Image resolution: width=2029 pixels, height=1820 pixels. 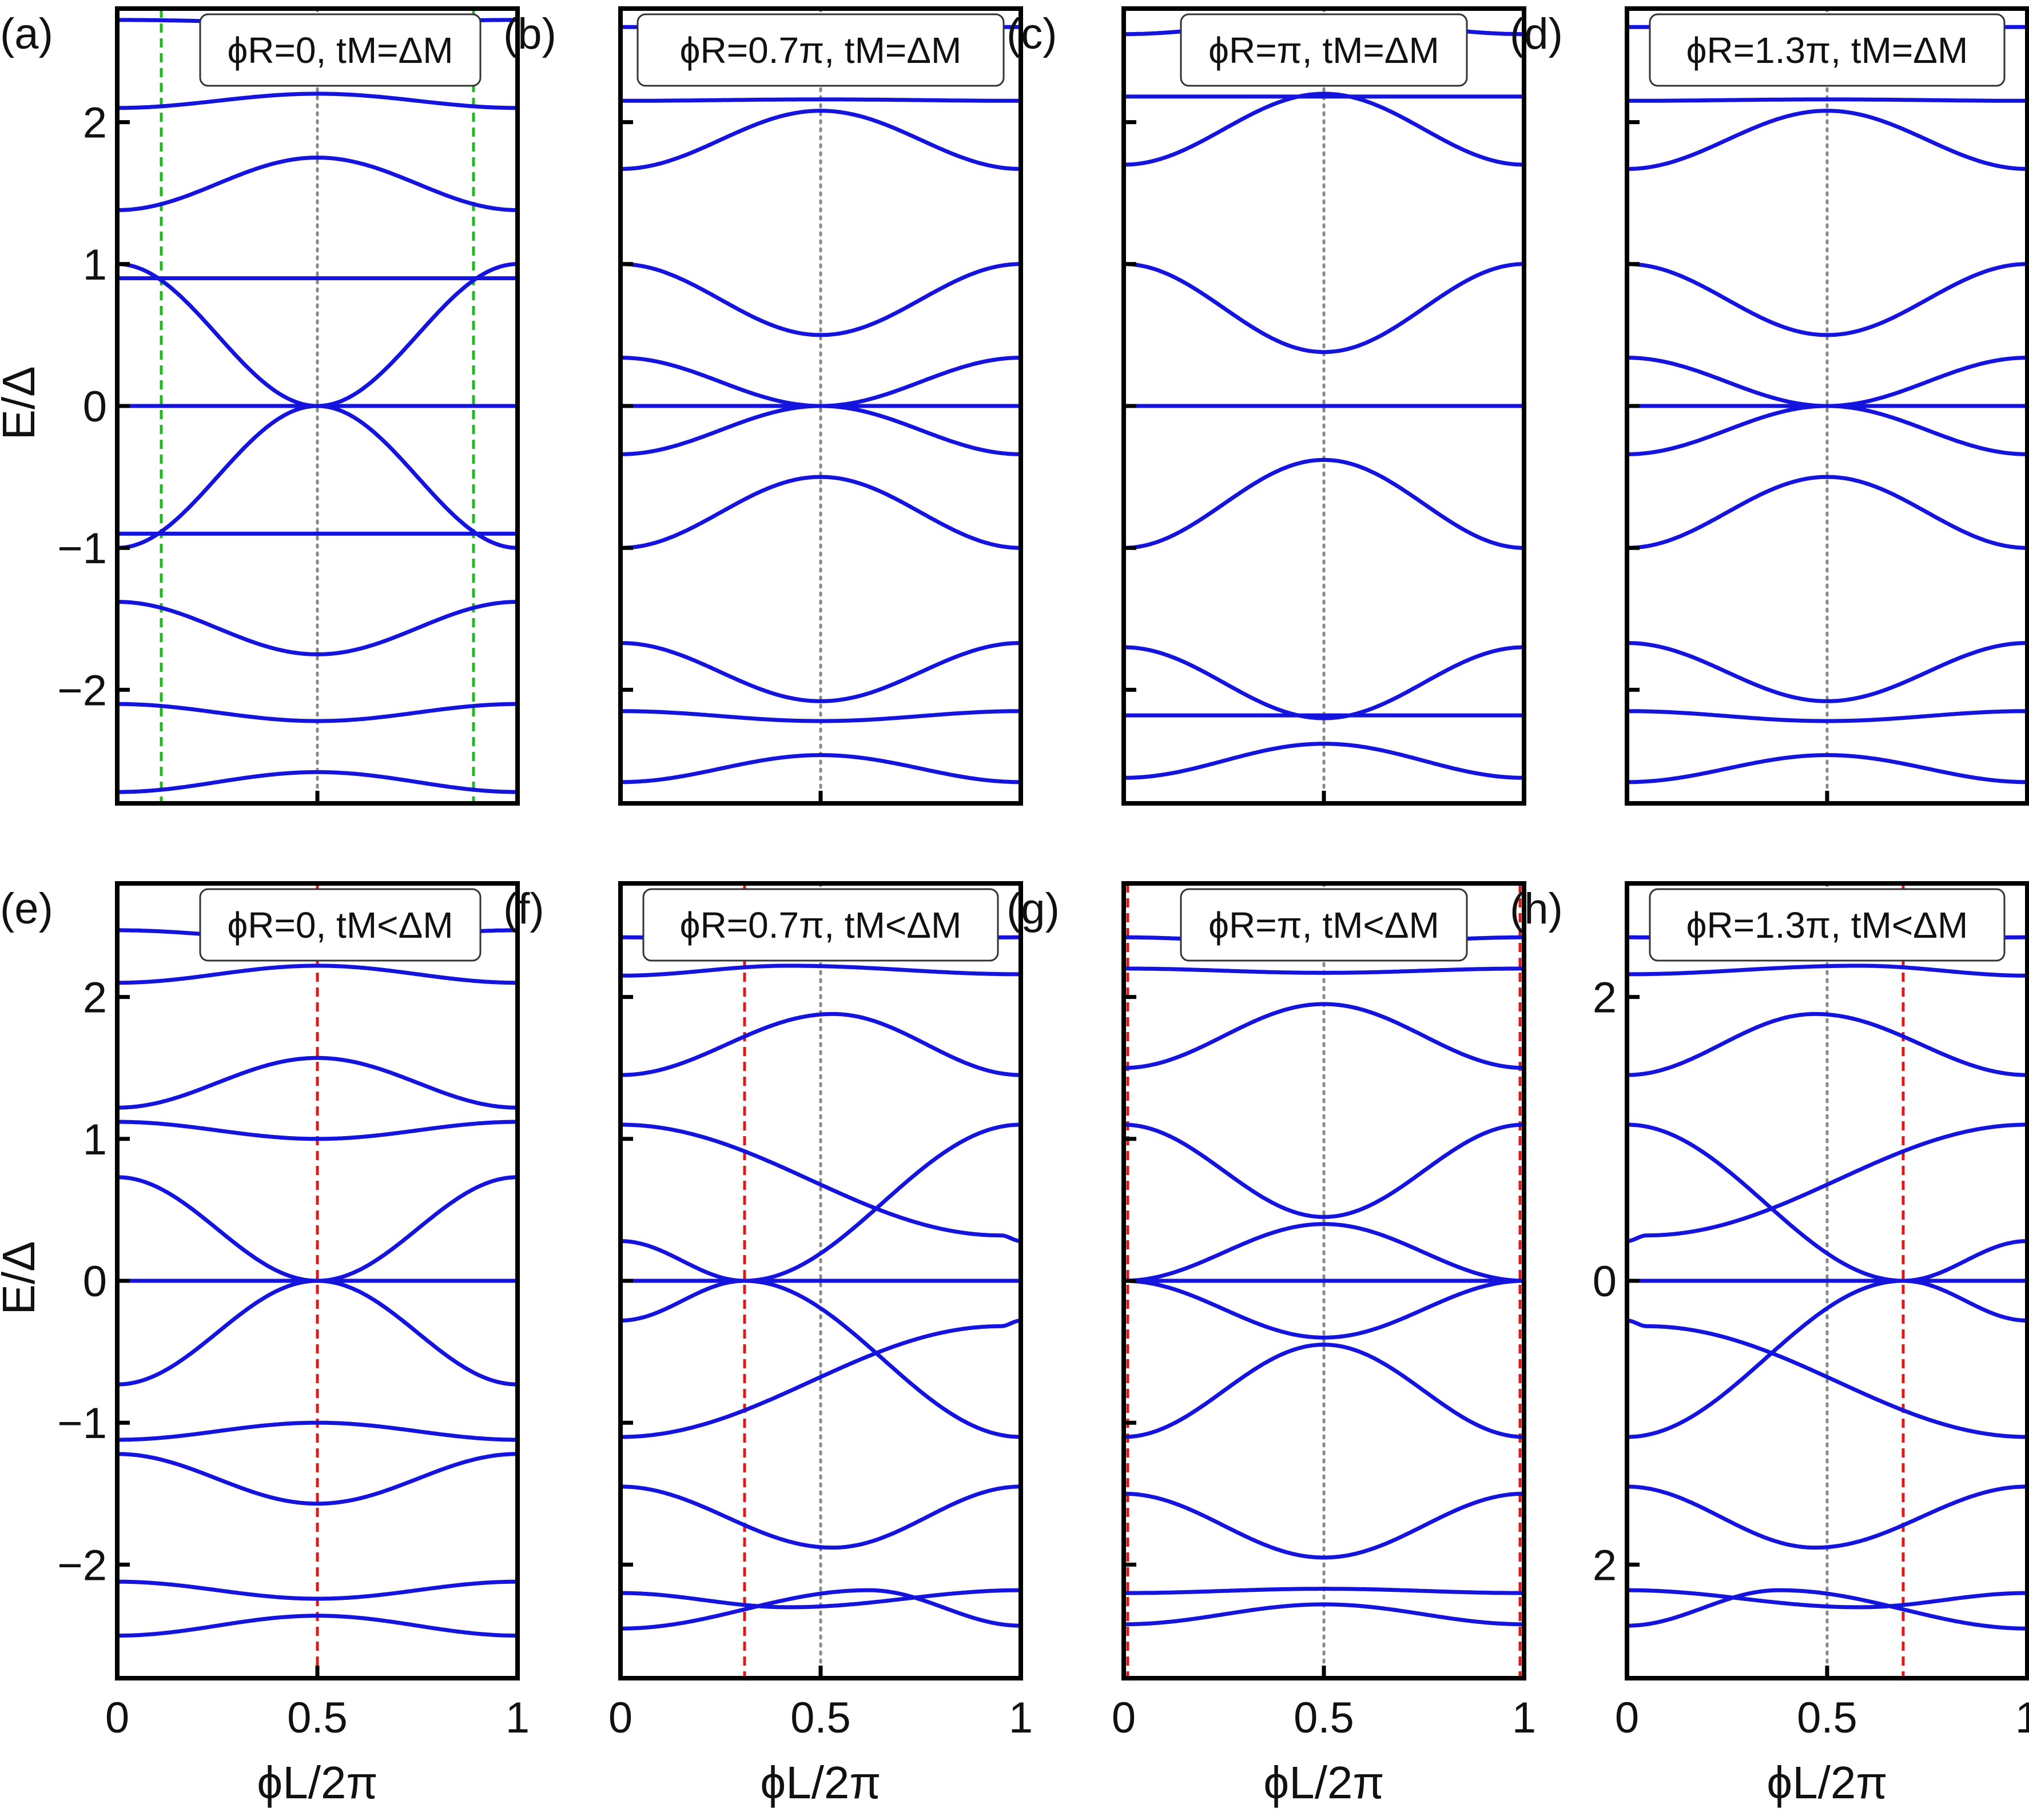 What do you see at coordinates (22, 1278) in the screenshot?
I see `y-axis-title-bottom: E/Δ` at bounding box center [22, 1278].